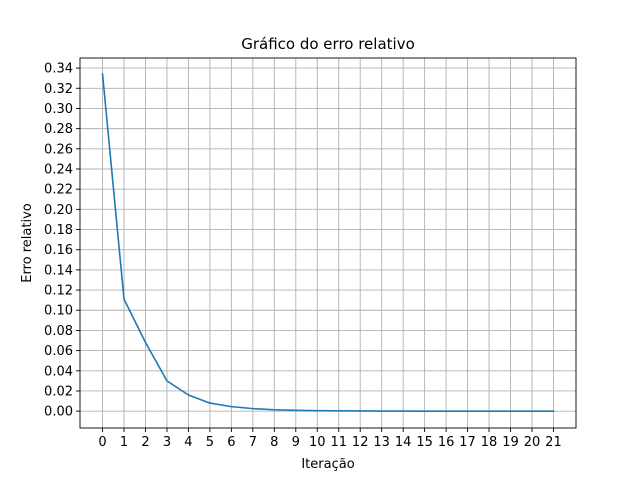 The image size is (640, 480). I want to click on x-tick-label: 21, so click(553, 442).